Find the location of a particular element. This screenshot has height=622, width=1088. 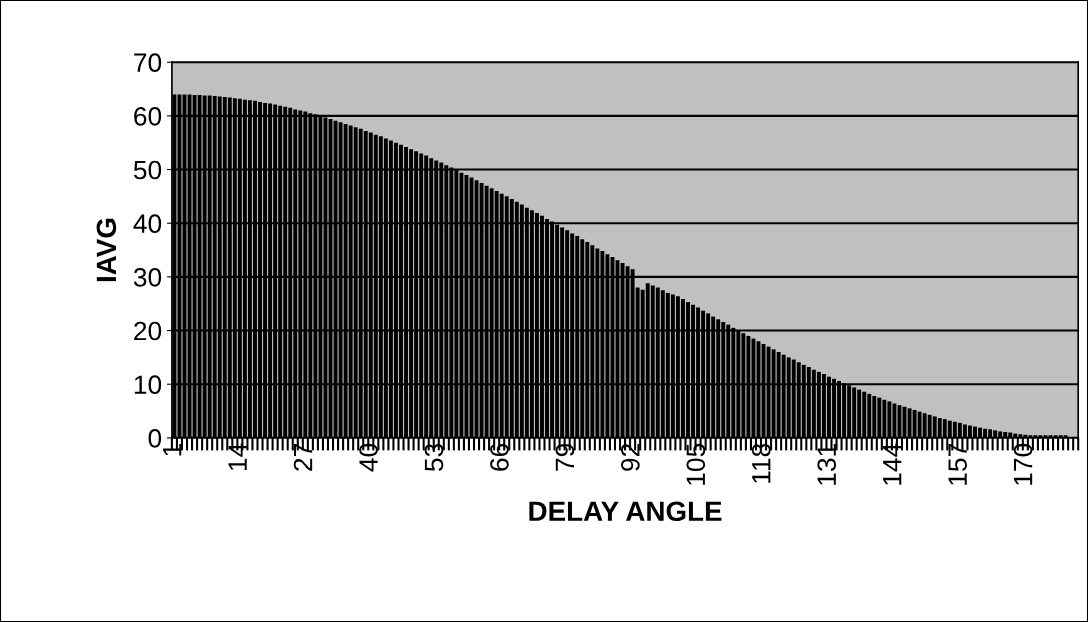

y-tick-label: 50 is located at coordinates (147, 170).